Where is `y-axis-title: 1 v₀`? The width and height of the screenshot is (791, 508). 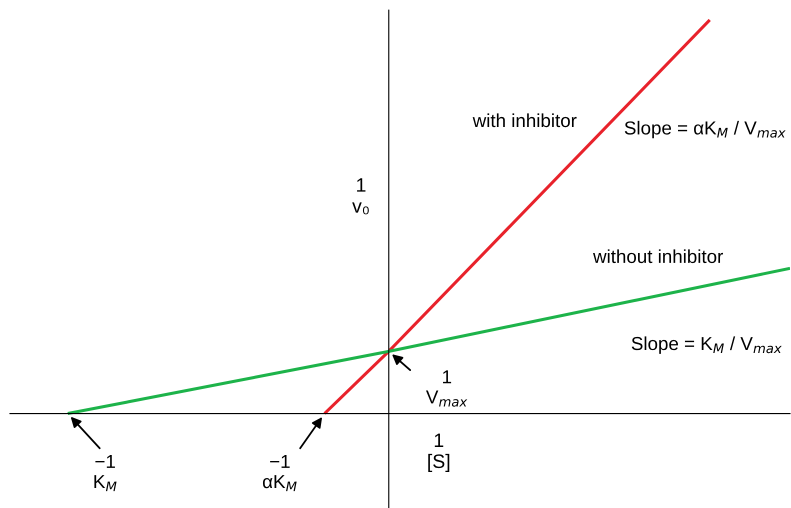 y-axis-title: 1 v₀ is located at coordinates (360, 196).